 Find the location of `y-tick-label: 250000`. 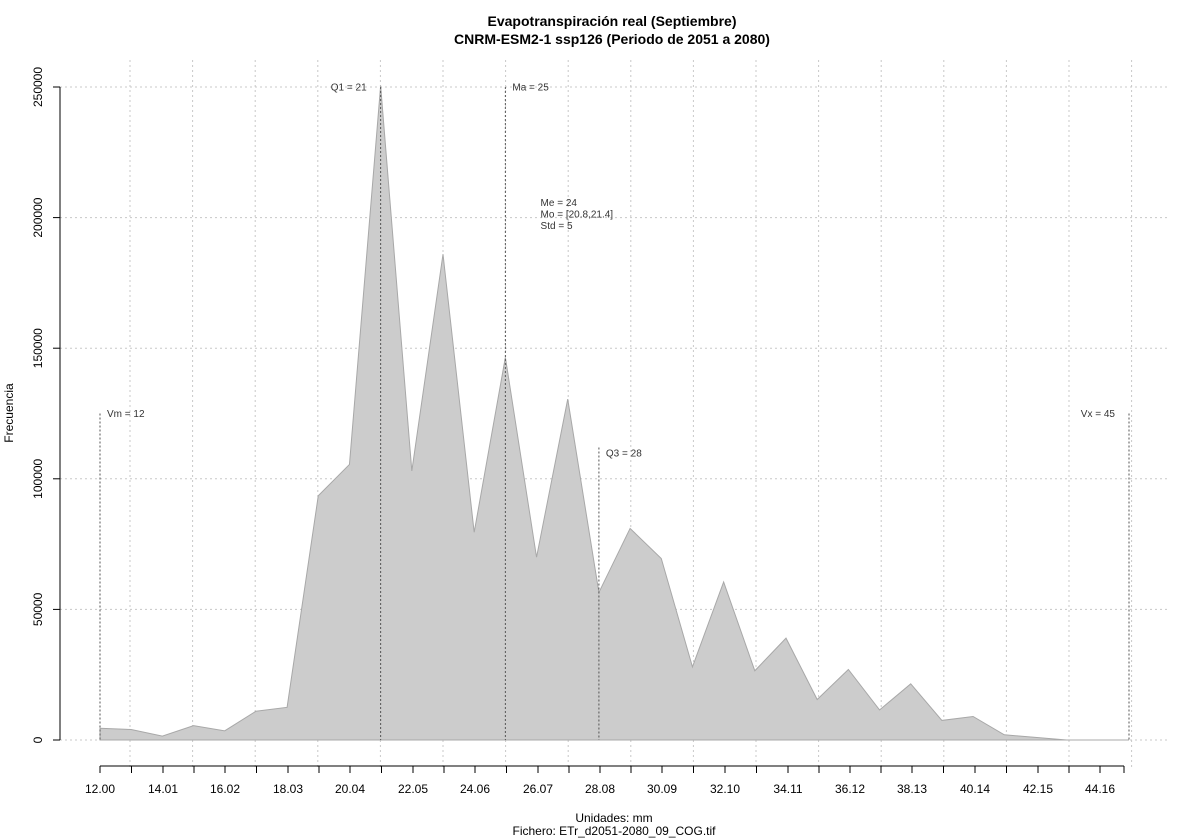

y-tick-label: 250000 is located at coordinates (38, 87).